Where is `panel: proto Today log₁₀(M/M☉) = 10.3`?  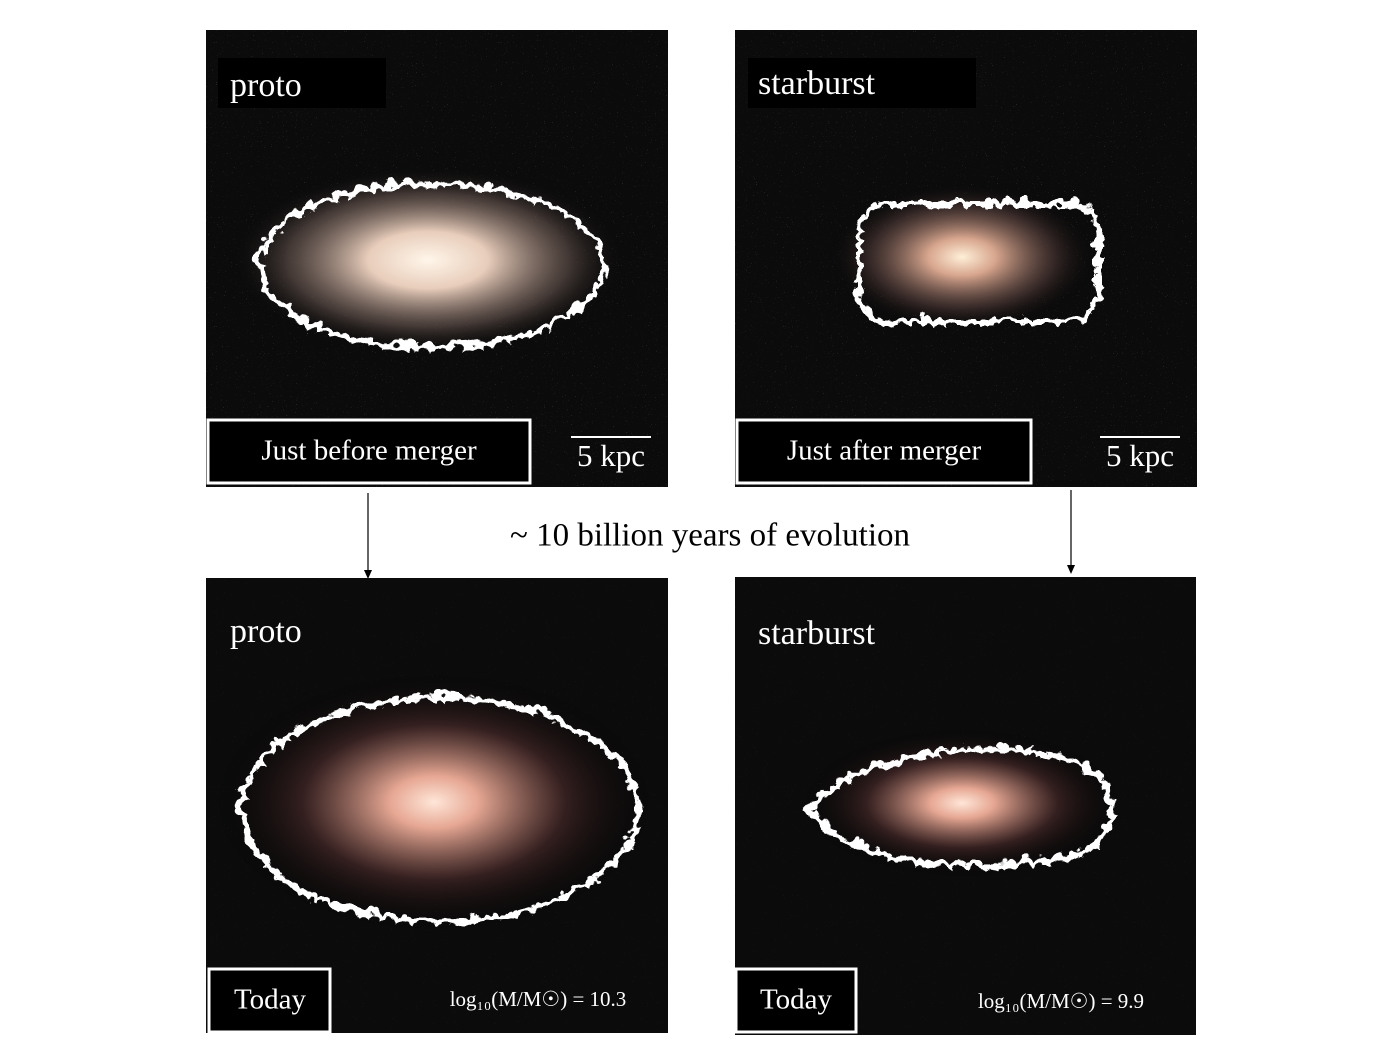
panel: proto Today log₁₀(M/M☉) = 10.3 is located at coordinates (437, 806).